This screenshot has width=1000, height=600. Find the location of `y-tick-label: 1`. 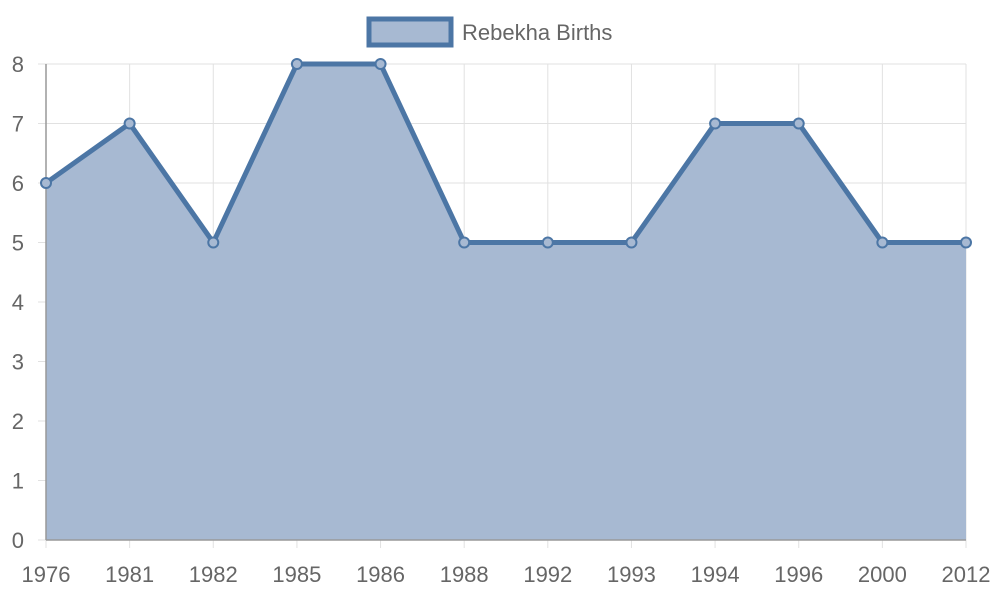

y-tick-label: 1 is located at coordinates (18, 481).